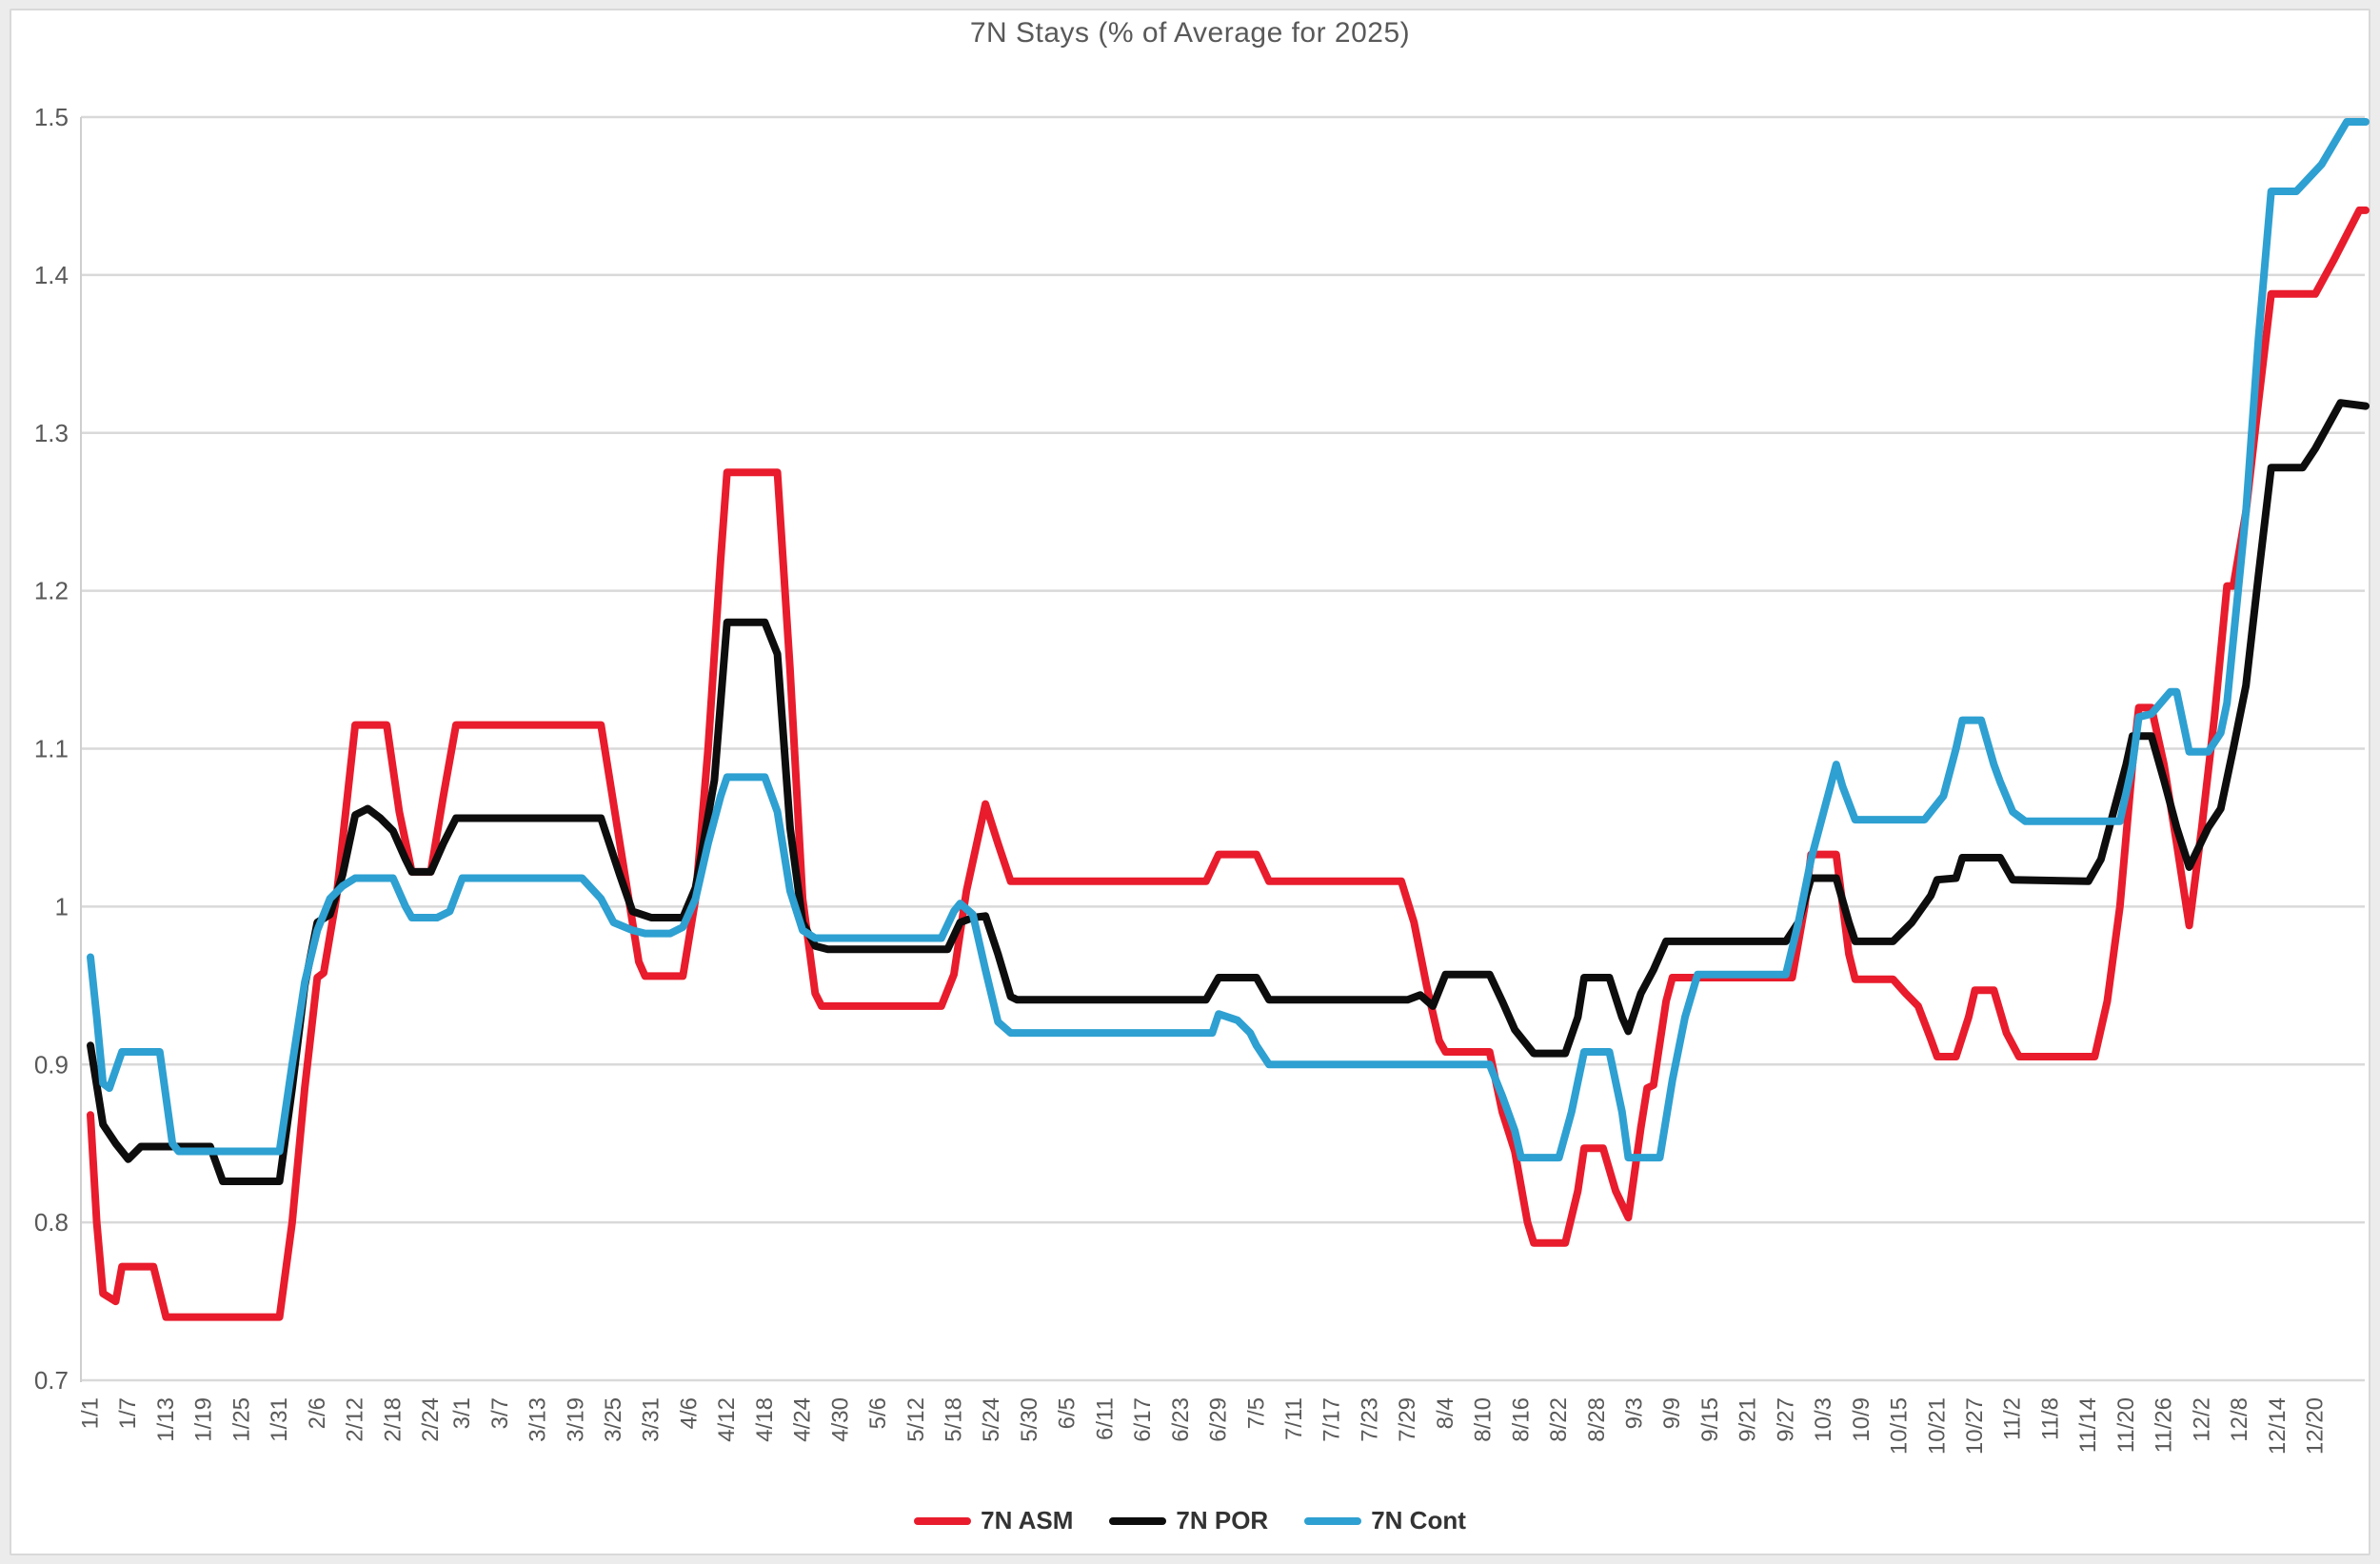  I want to click on svg-text: 0.8, so click(51, 1222).